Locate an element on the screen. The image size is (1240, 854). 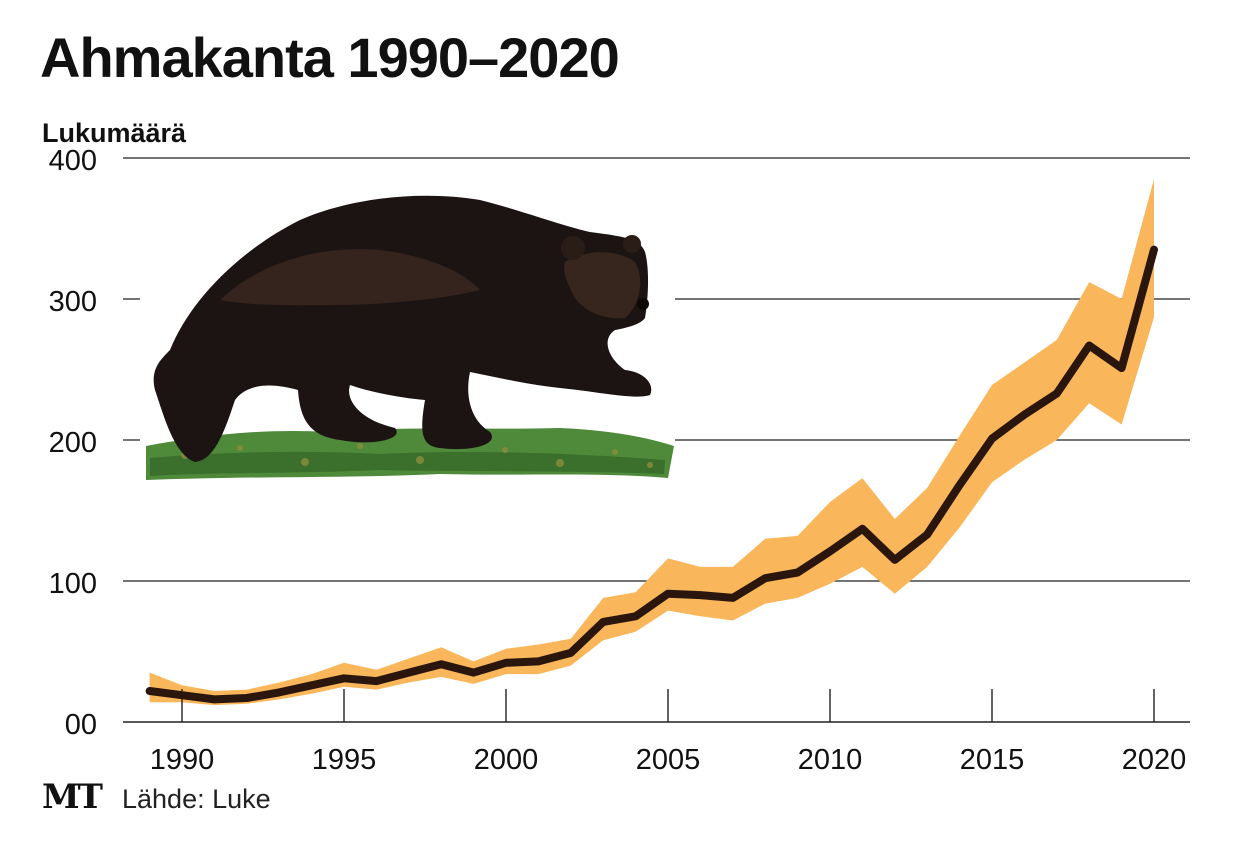
x-tick-label-2010: 2010 is located at coordinates (830, 760).